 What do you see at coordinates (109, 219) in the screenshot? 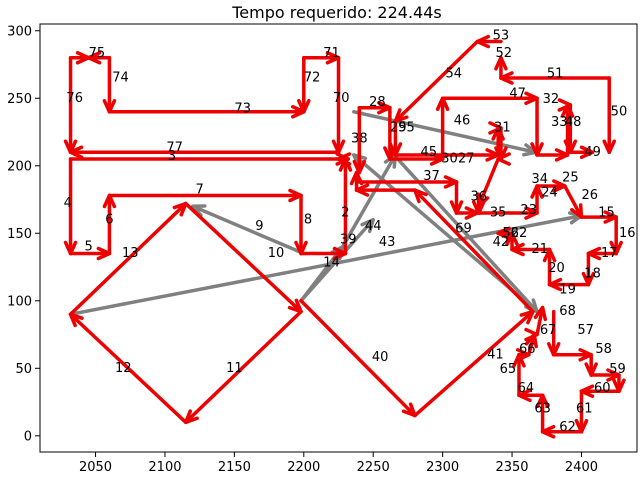
I see `node-label: 6` at bounding box center [109, 219].